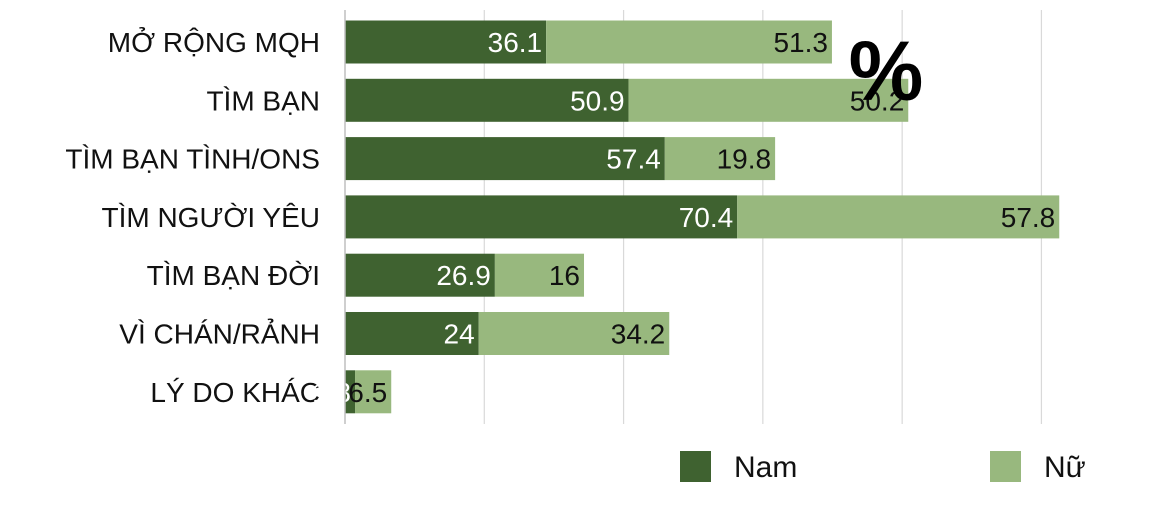  Describe the element at coordinates (1028, 217) in the screenshot. I see `data-label: 57.8` at that location.